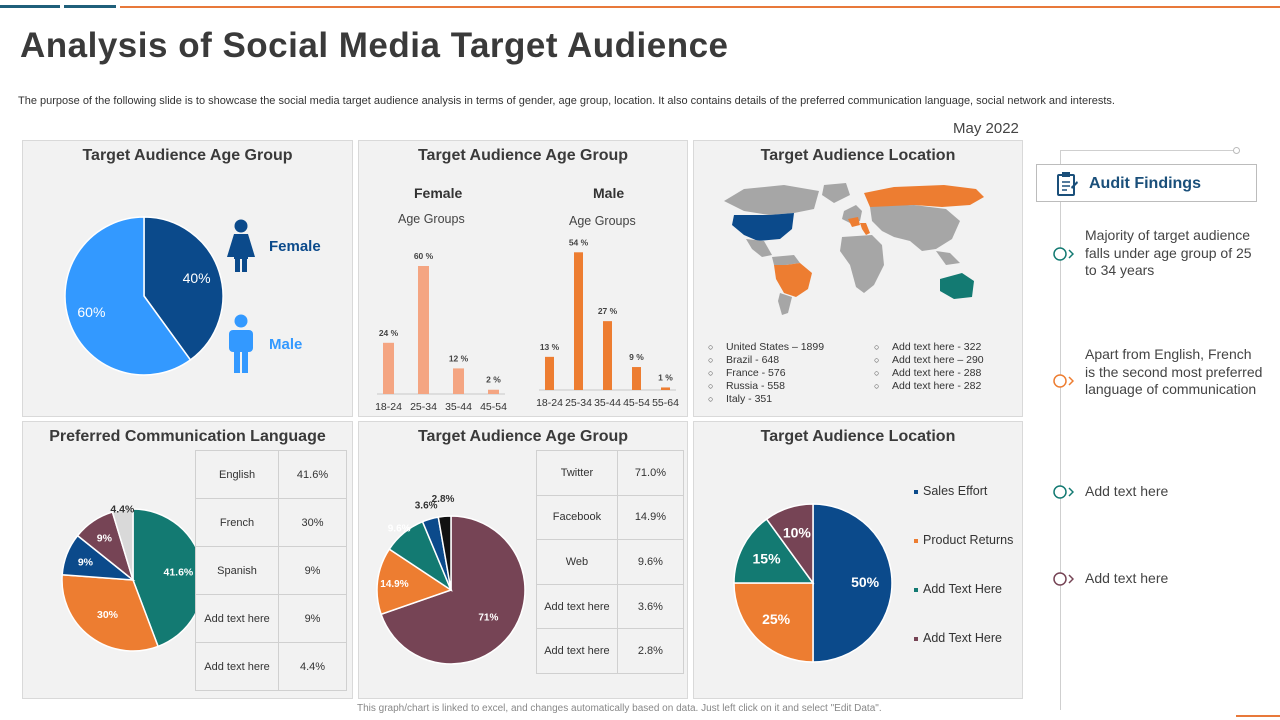 The image size is (1280, 720). I want to click on panel-language-title: Preferred Communication Language, so click(187, 436).